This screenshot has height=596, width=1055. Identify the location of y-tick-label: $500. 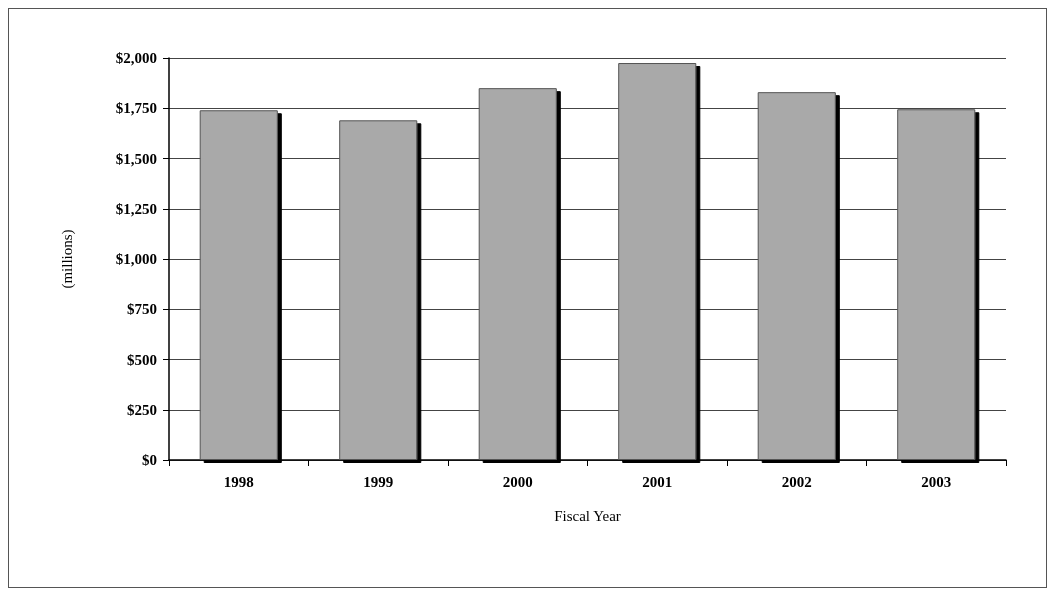
(142, 359).